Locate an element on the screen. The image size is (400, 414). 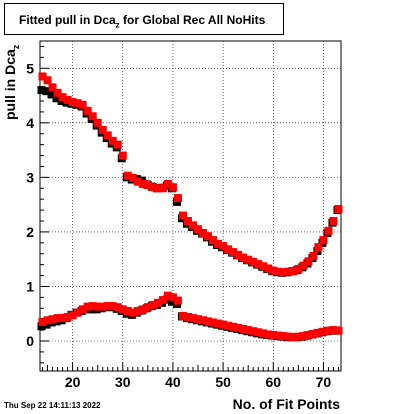
y-tick-label: 1 is located at coordinates (30, 286).